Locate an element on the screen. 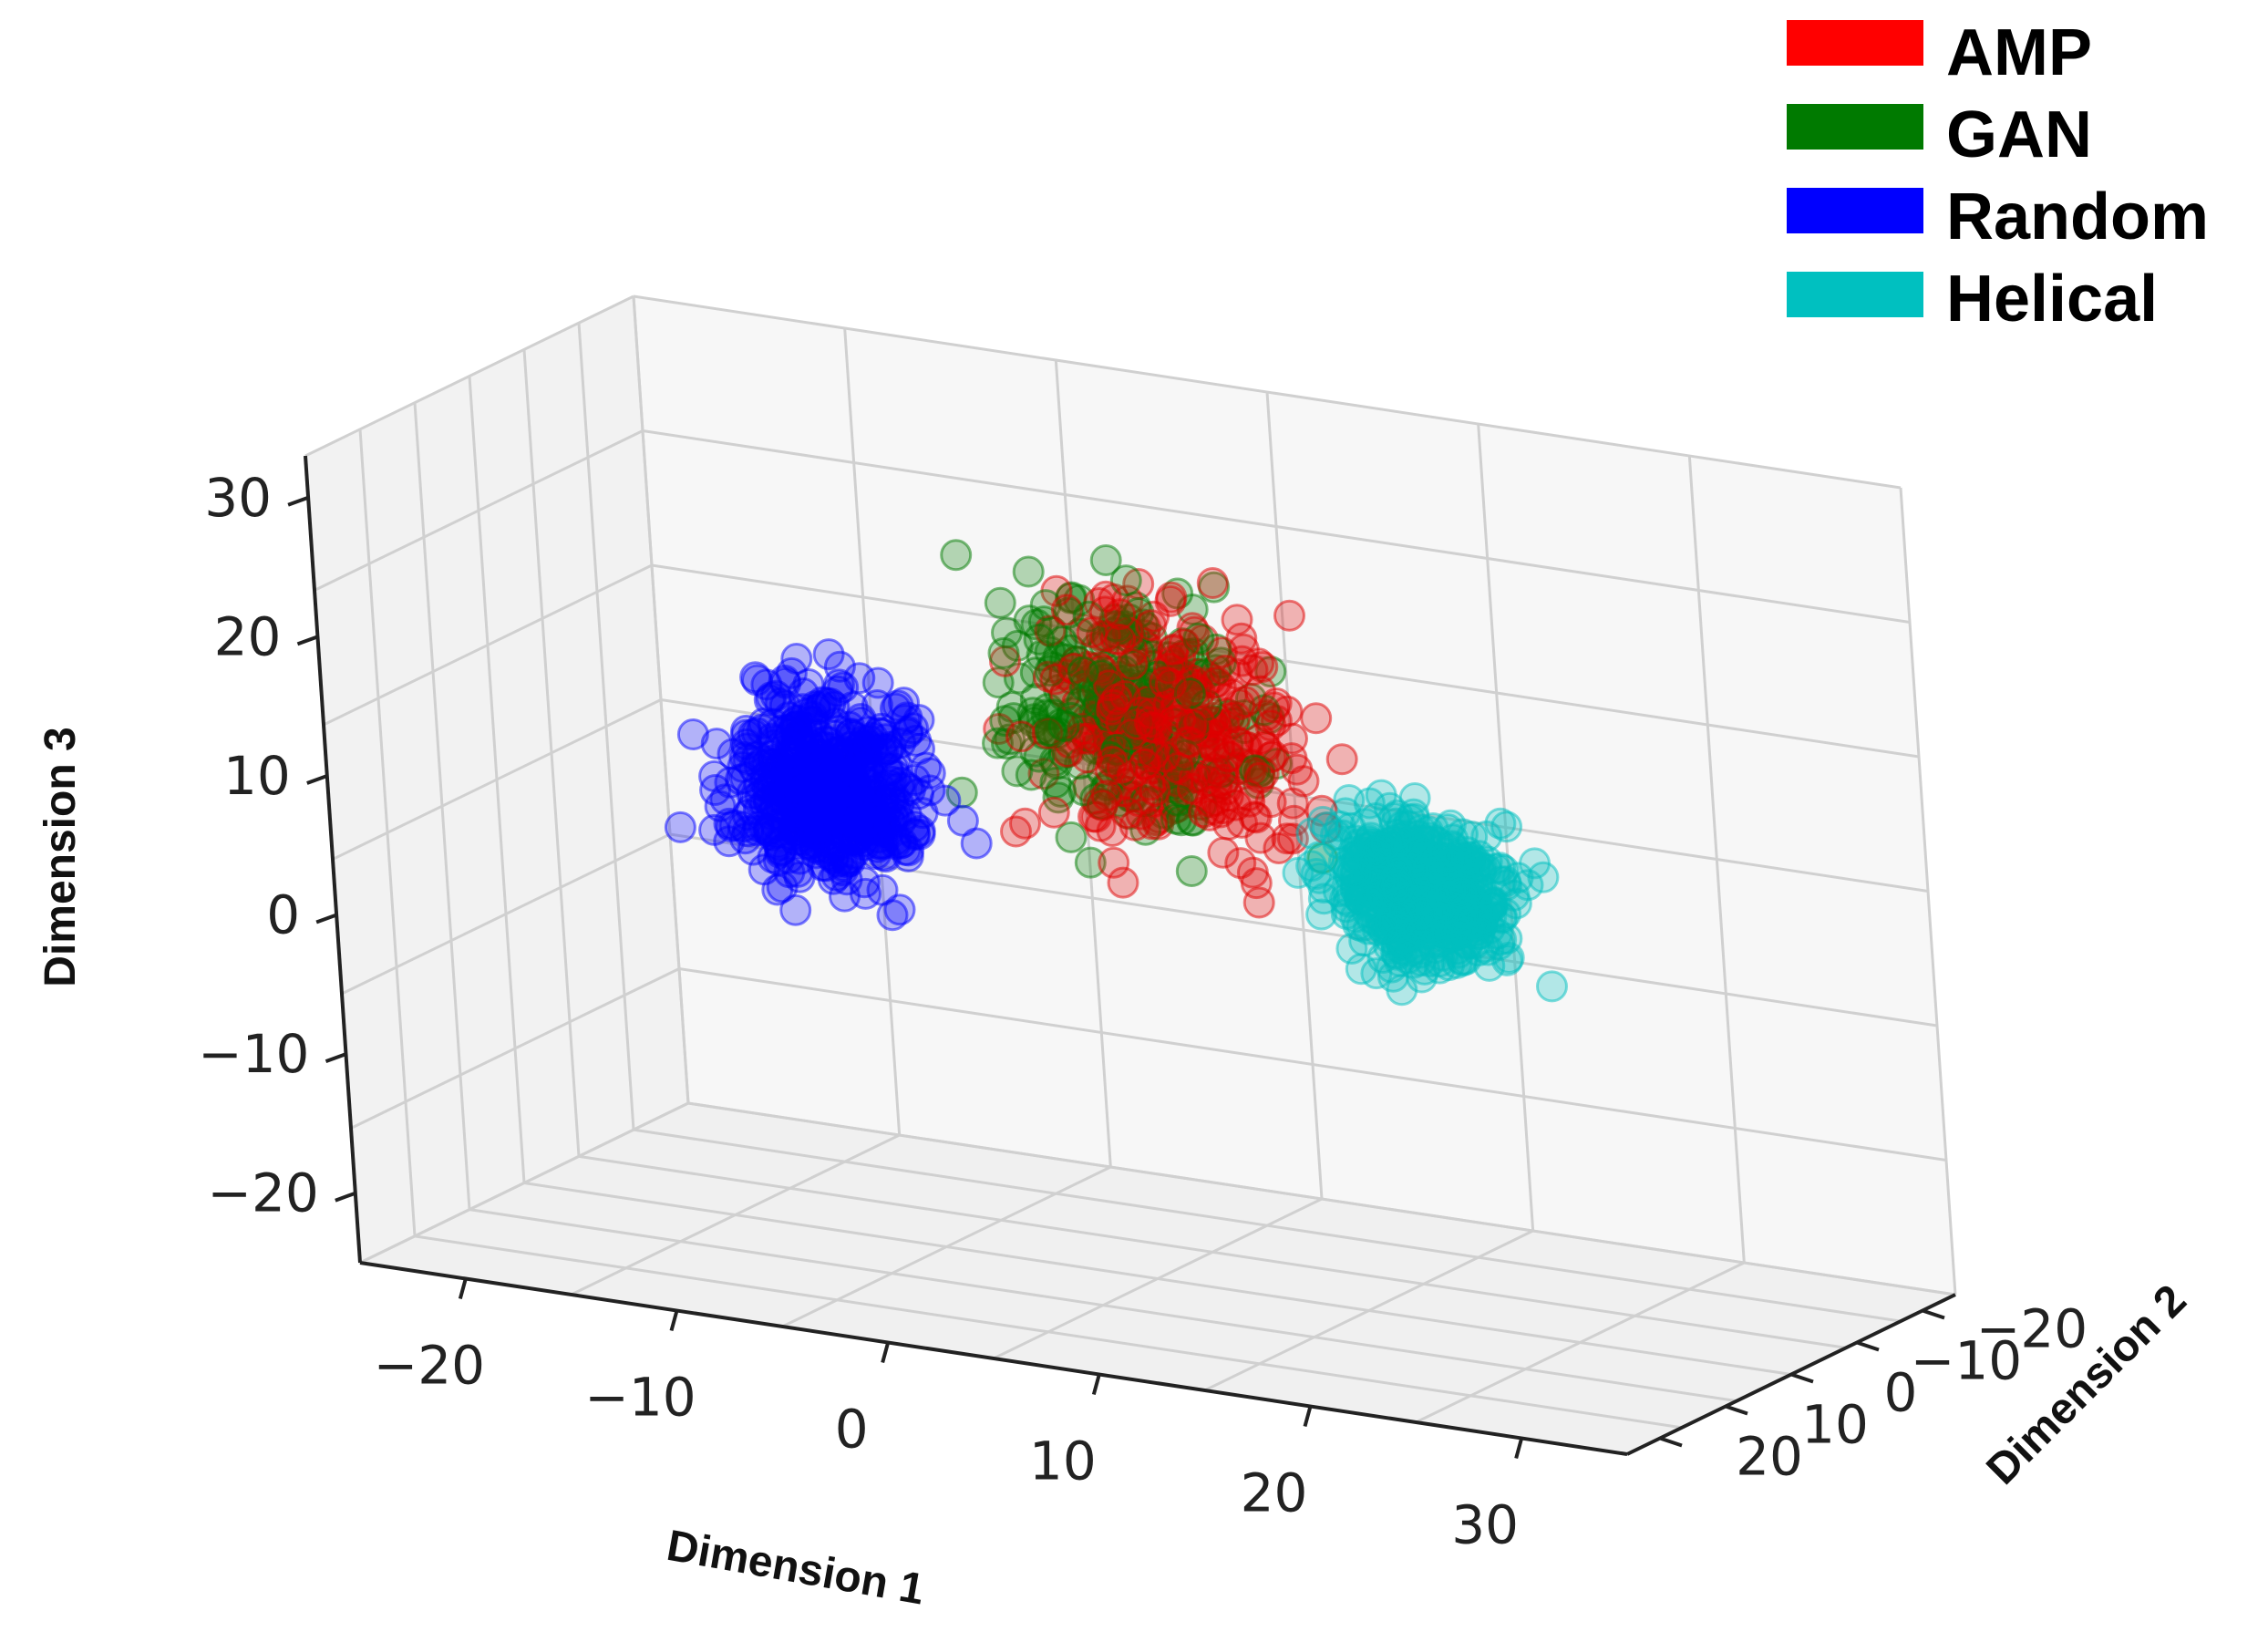 The width and height of the screenshot is (2268, 1642). x-tick-label: −20 is located at coordinates (429, 1366).